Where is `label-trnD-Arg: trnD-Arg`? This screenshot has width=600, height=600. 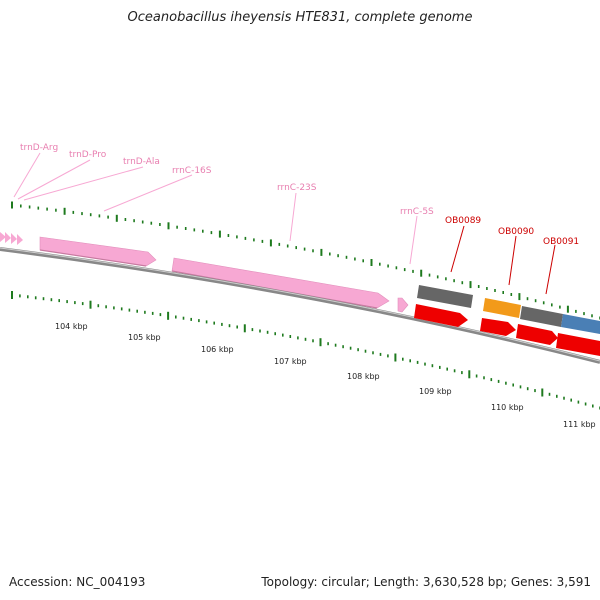
label-trnD-Arg: trnD-Arg is located at coordinates (39, 148).